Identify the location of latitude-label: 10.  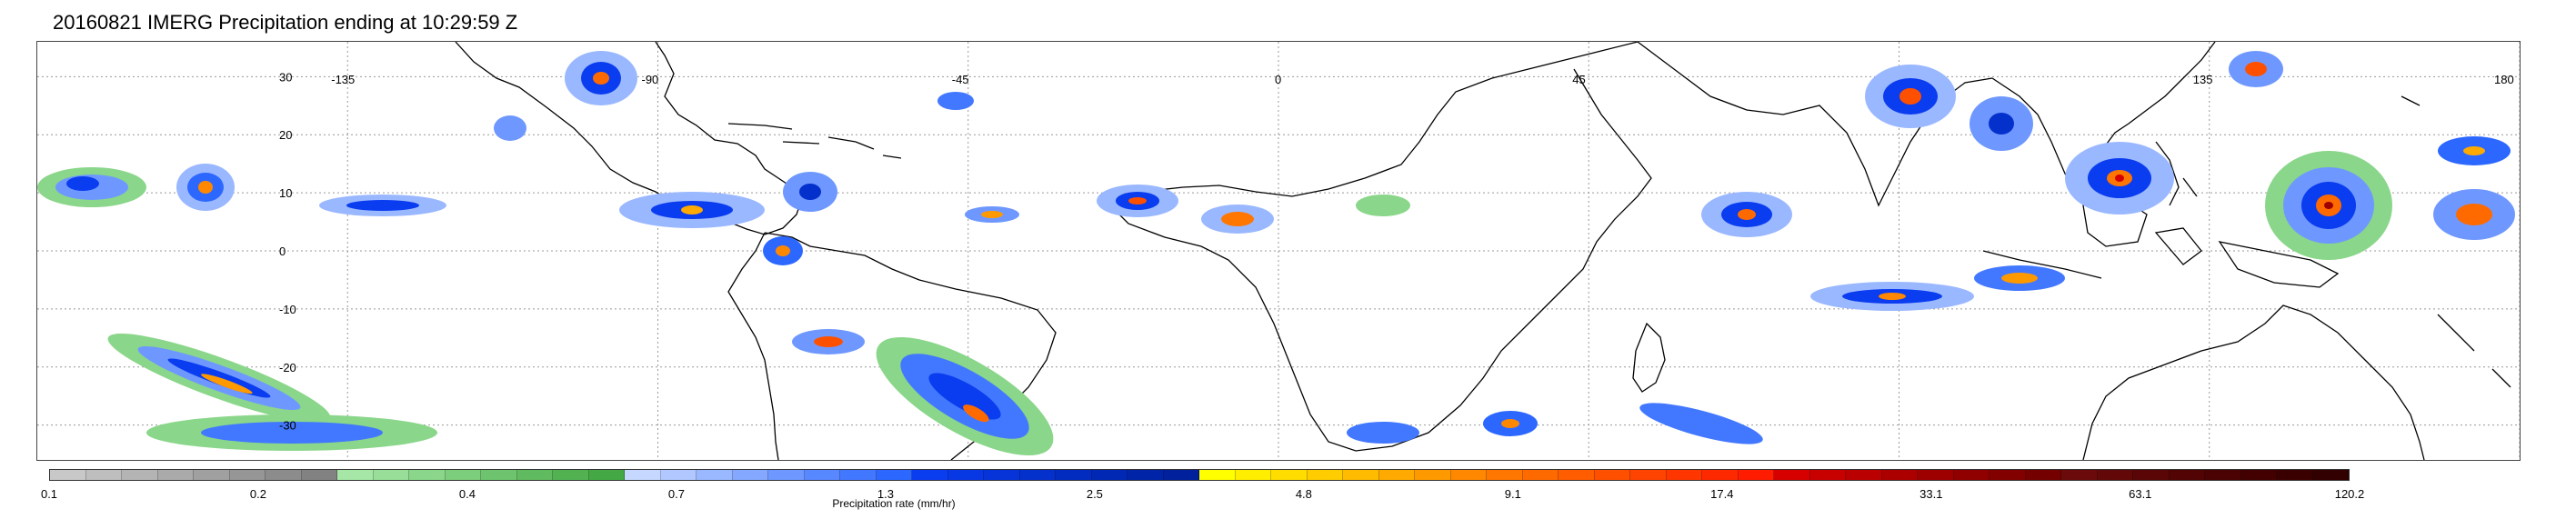
(286, 193).